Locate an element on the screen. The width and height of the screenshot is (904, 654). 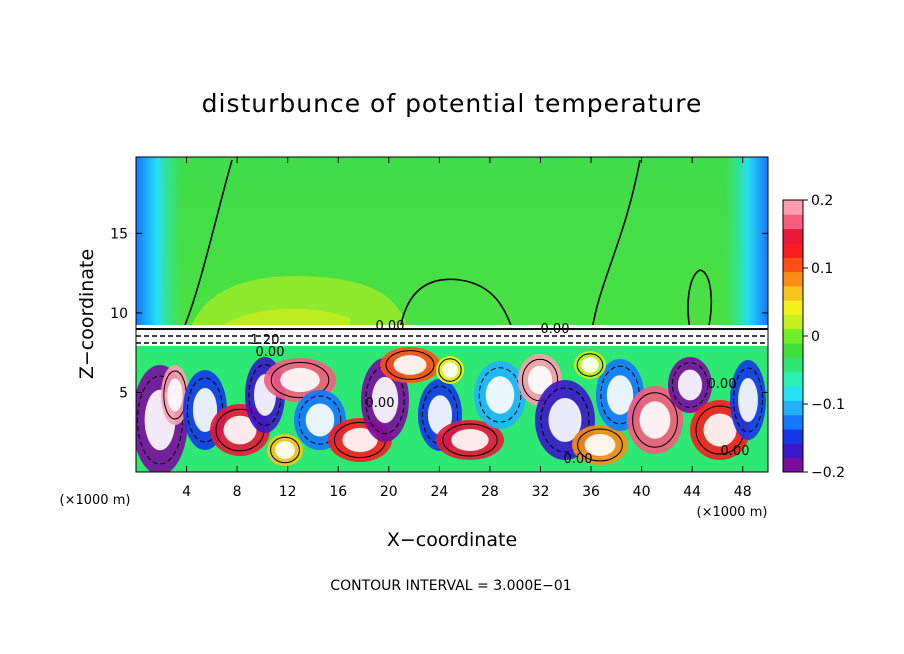
x-tick-label: 8 is located at coordinates (237, 492).